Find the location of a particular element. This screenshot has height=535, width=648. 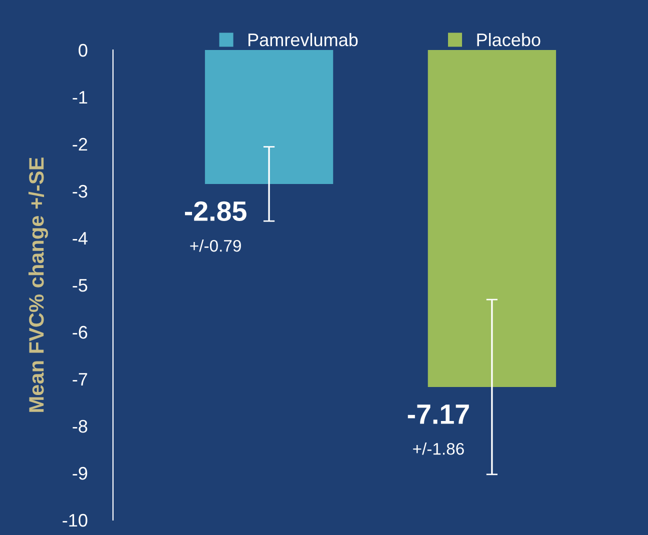

y-tick-label: -1 is located at coordinates (80, 97).